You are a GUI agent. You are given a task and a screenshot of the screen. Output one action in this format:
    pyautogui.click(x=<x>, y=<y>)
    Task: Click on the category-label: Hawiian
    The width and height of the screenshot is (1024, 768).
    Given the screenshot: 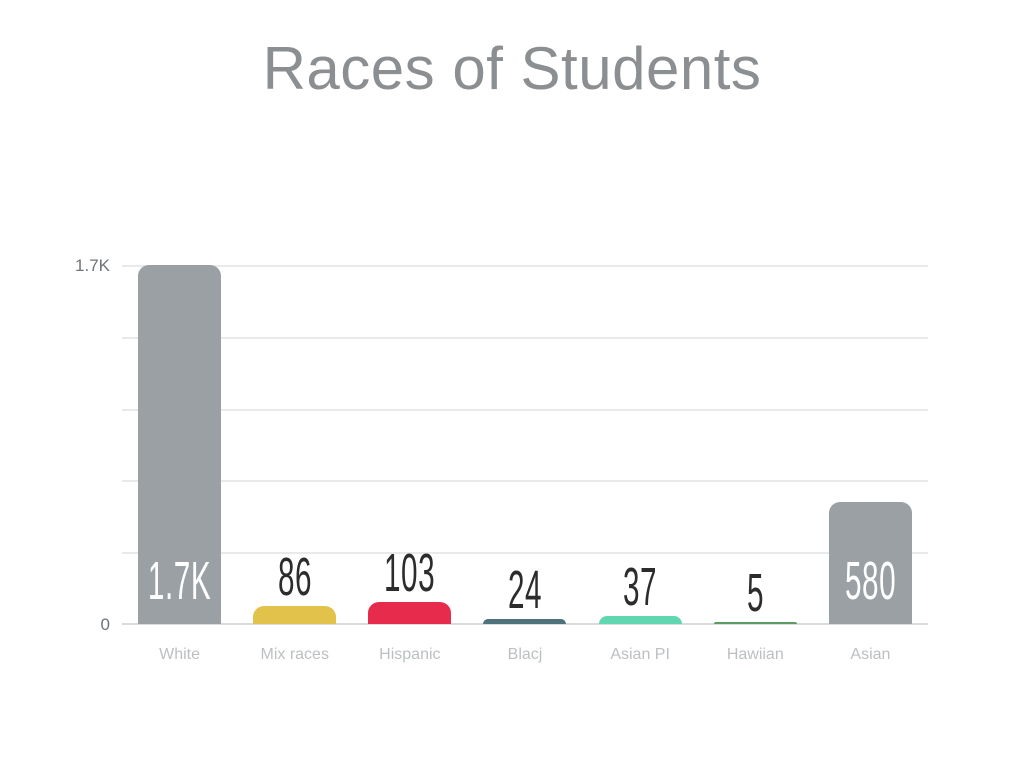 What is the action you would take?
    pyautogui.click(x=755, y=654)
    